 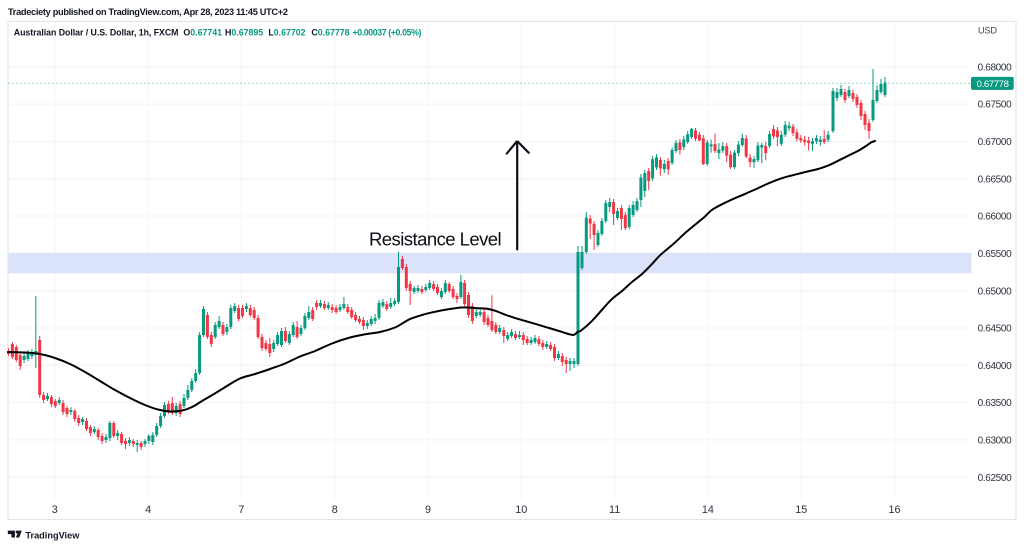 I want to click on svg-text: 0.63500, so click(x=995, y=403).